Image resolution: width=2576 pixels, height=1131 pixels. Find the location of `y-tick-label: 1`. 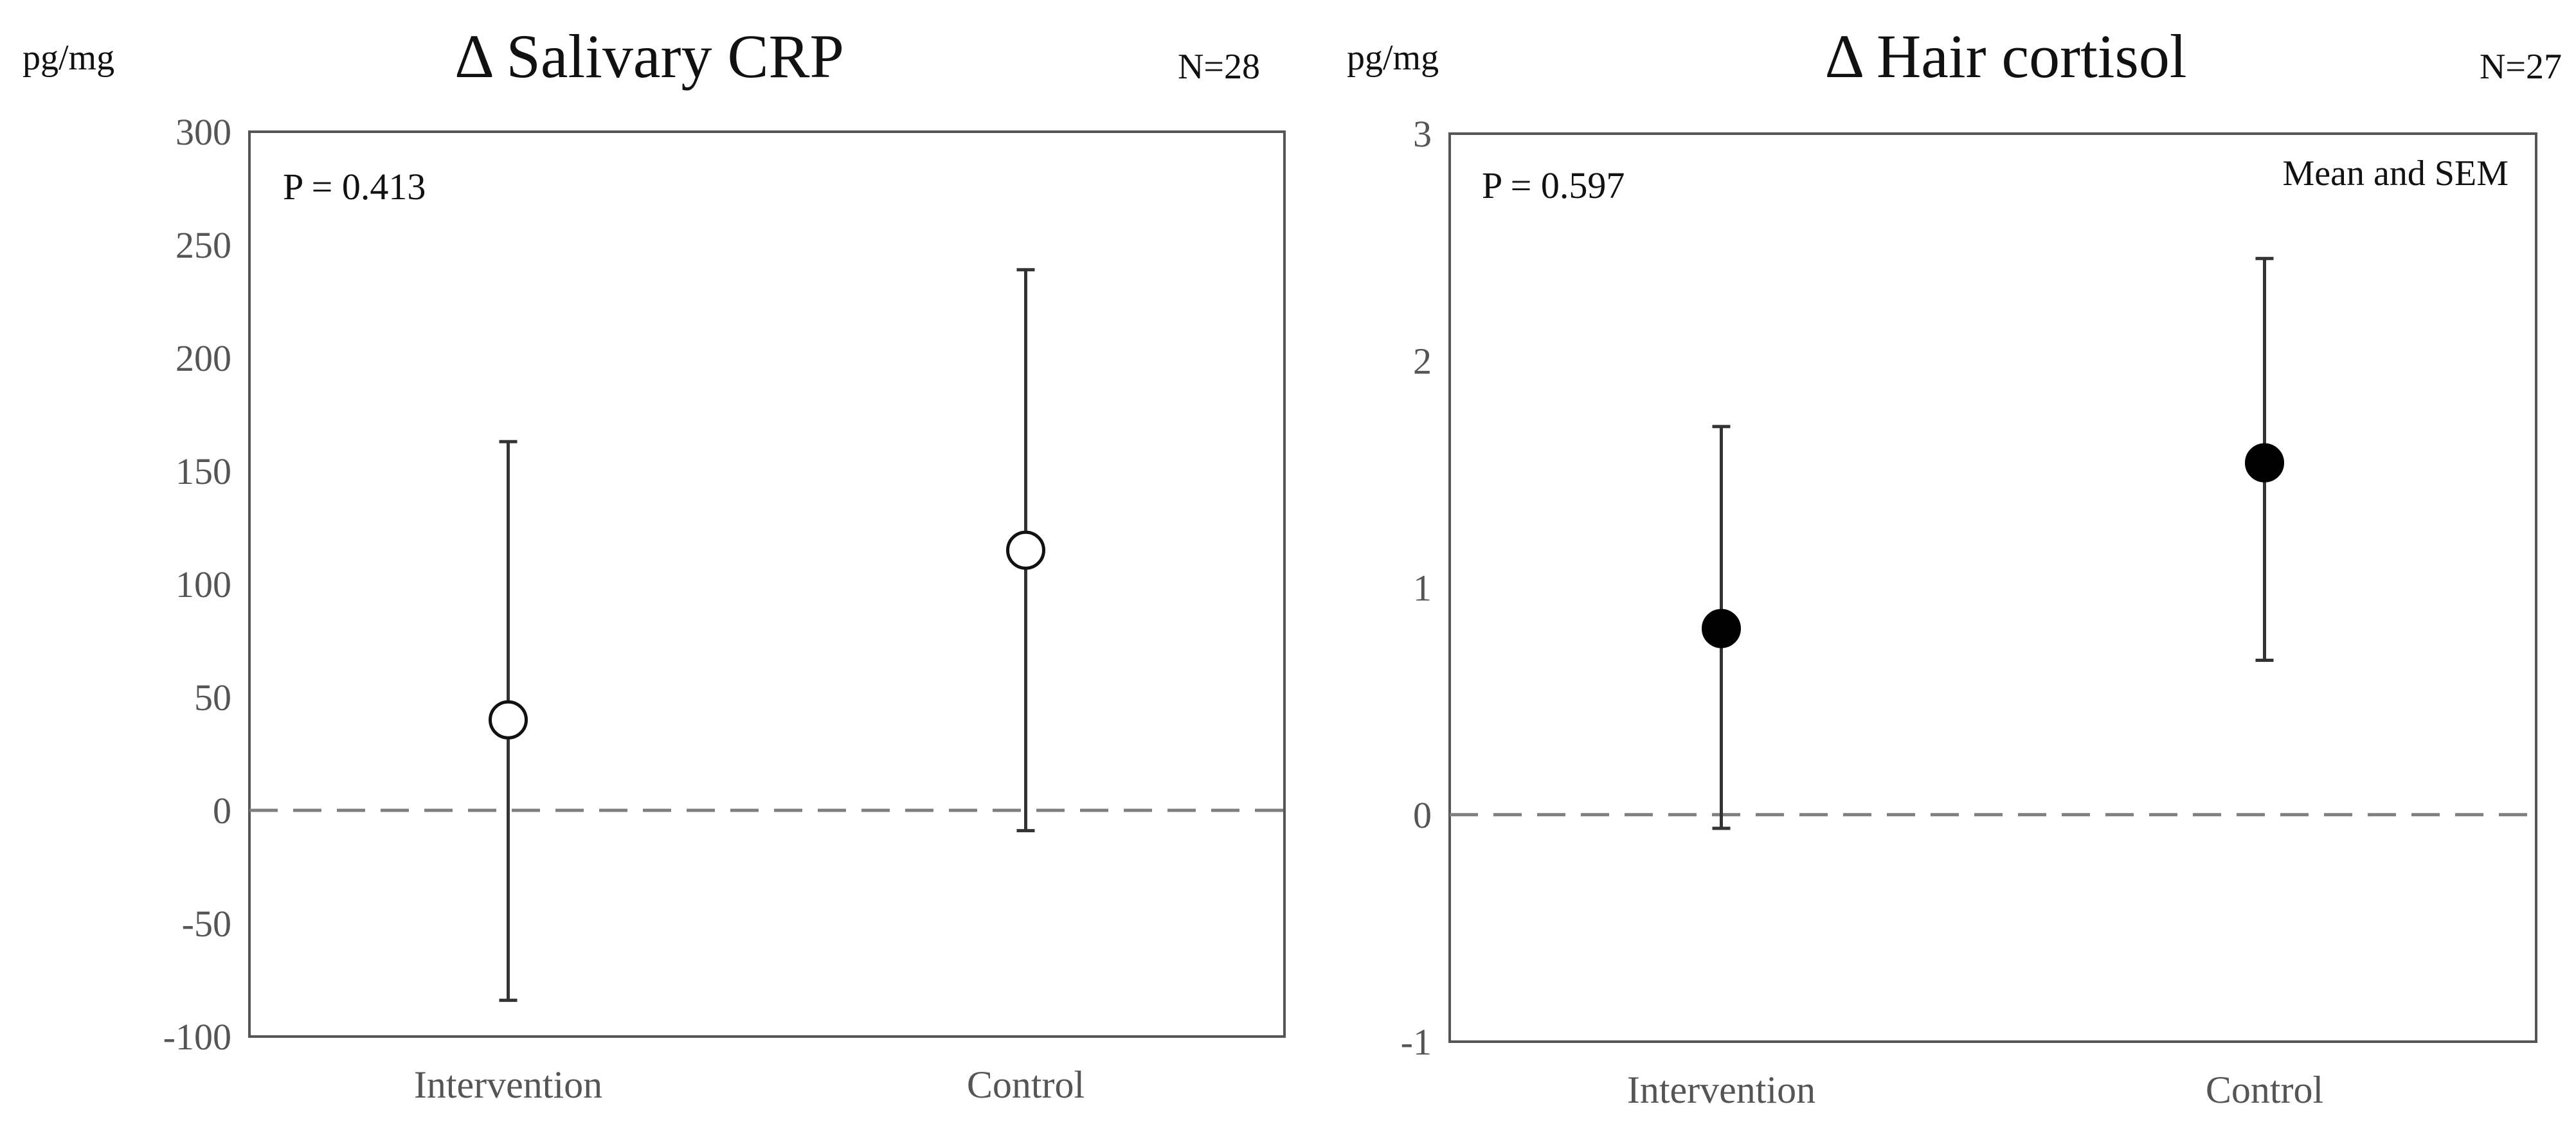

y-tick-label: 1 is located at coordinates (1422, 588).